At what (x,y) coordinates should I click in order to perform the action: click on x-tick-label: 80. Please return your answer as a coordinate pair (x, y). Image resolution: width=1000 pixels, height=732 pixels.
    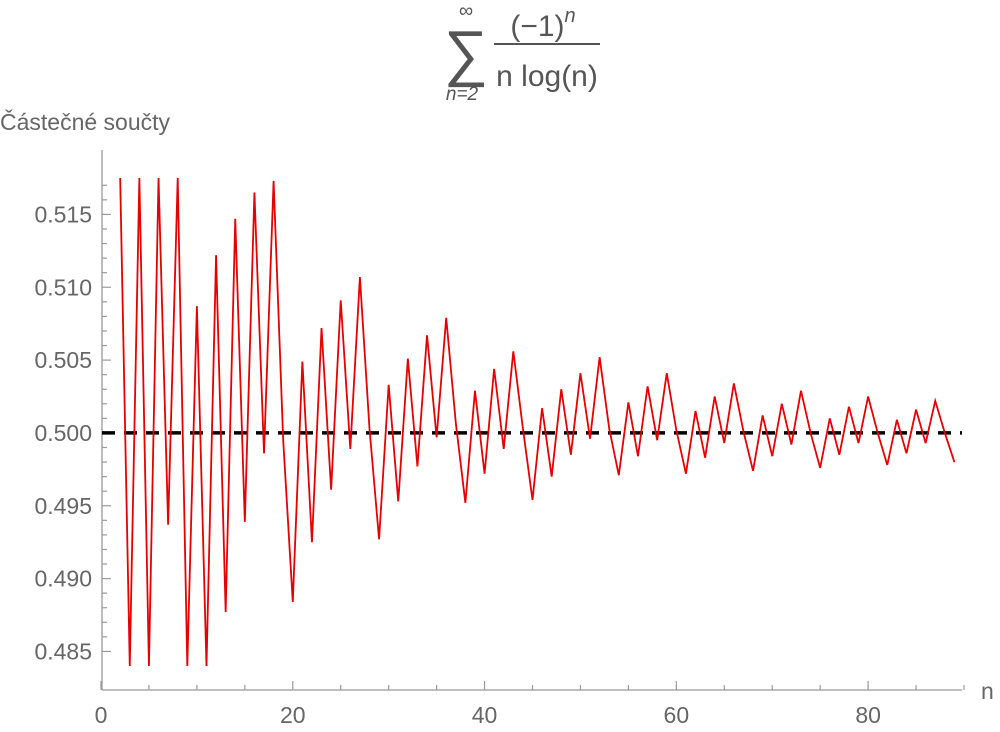
    Looking at the image, I should click on (868, 715).